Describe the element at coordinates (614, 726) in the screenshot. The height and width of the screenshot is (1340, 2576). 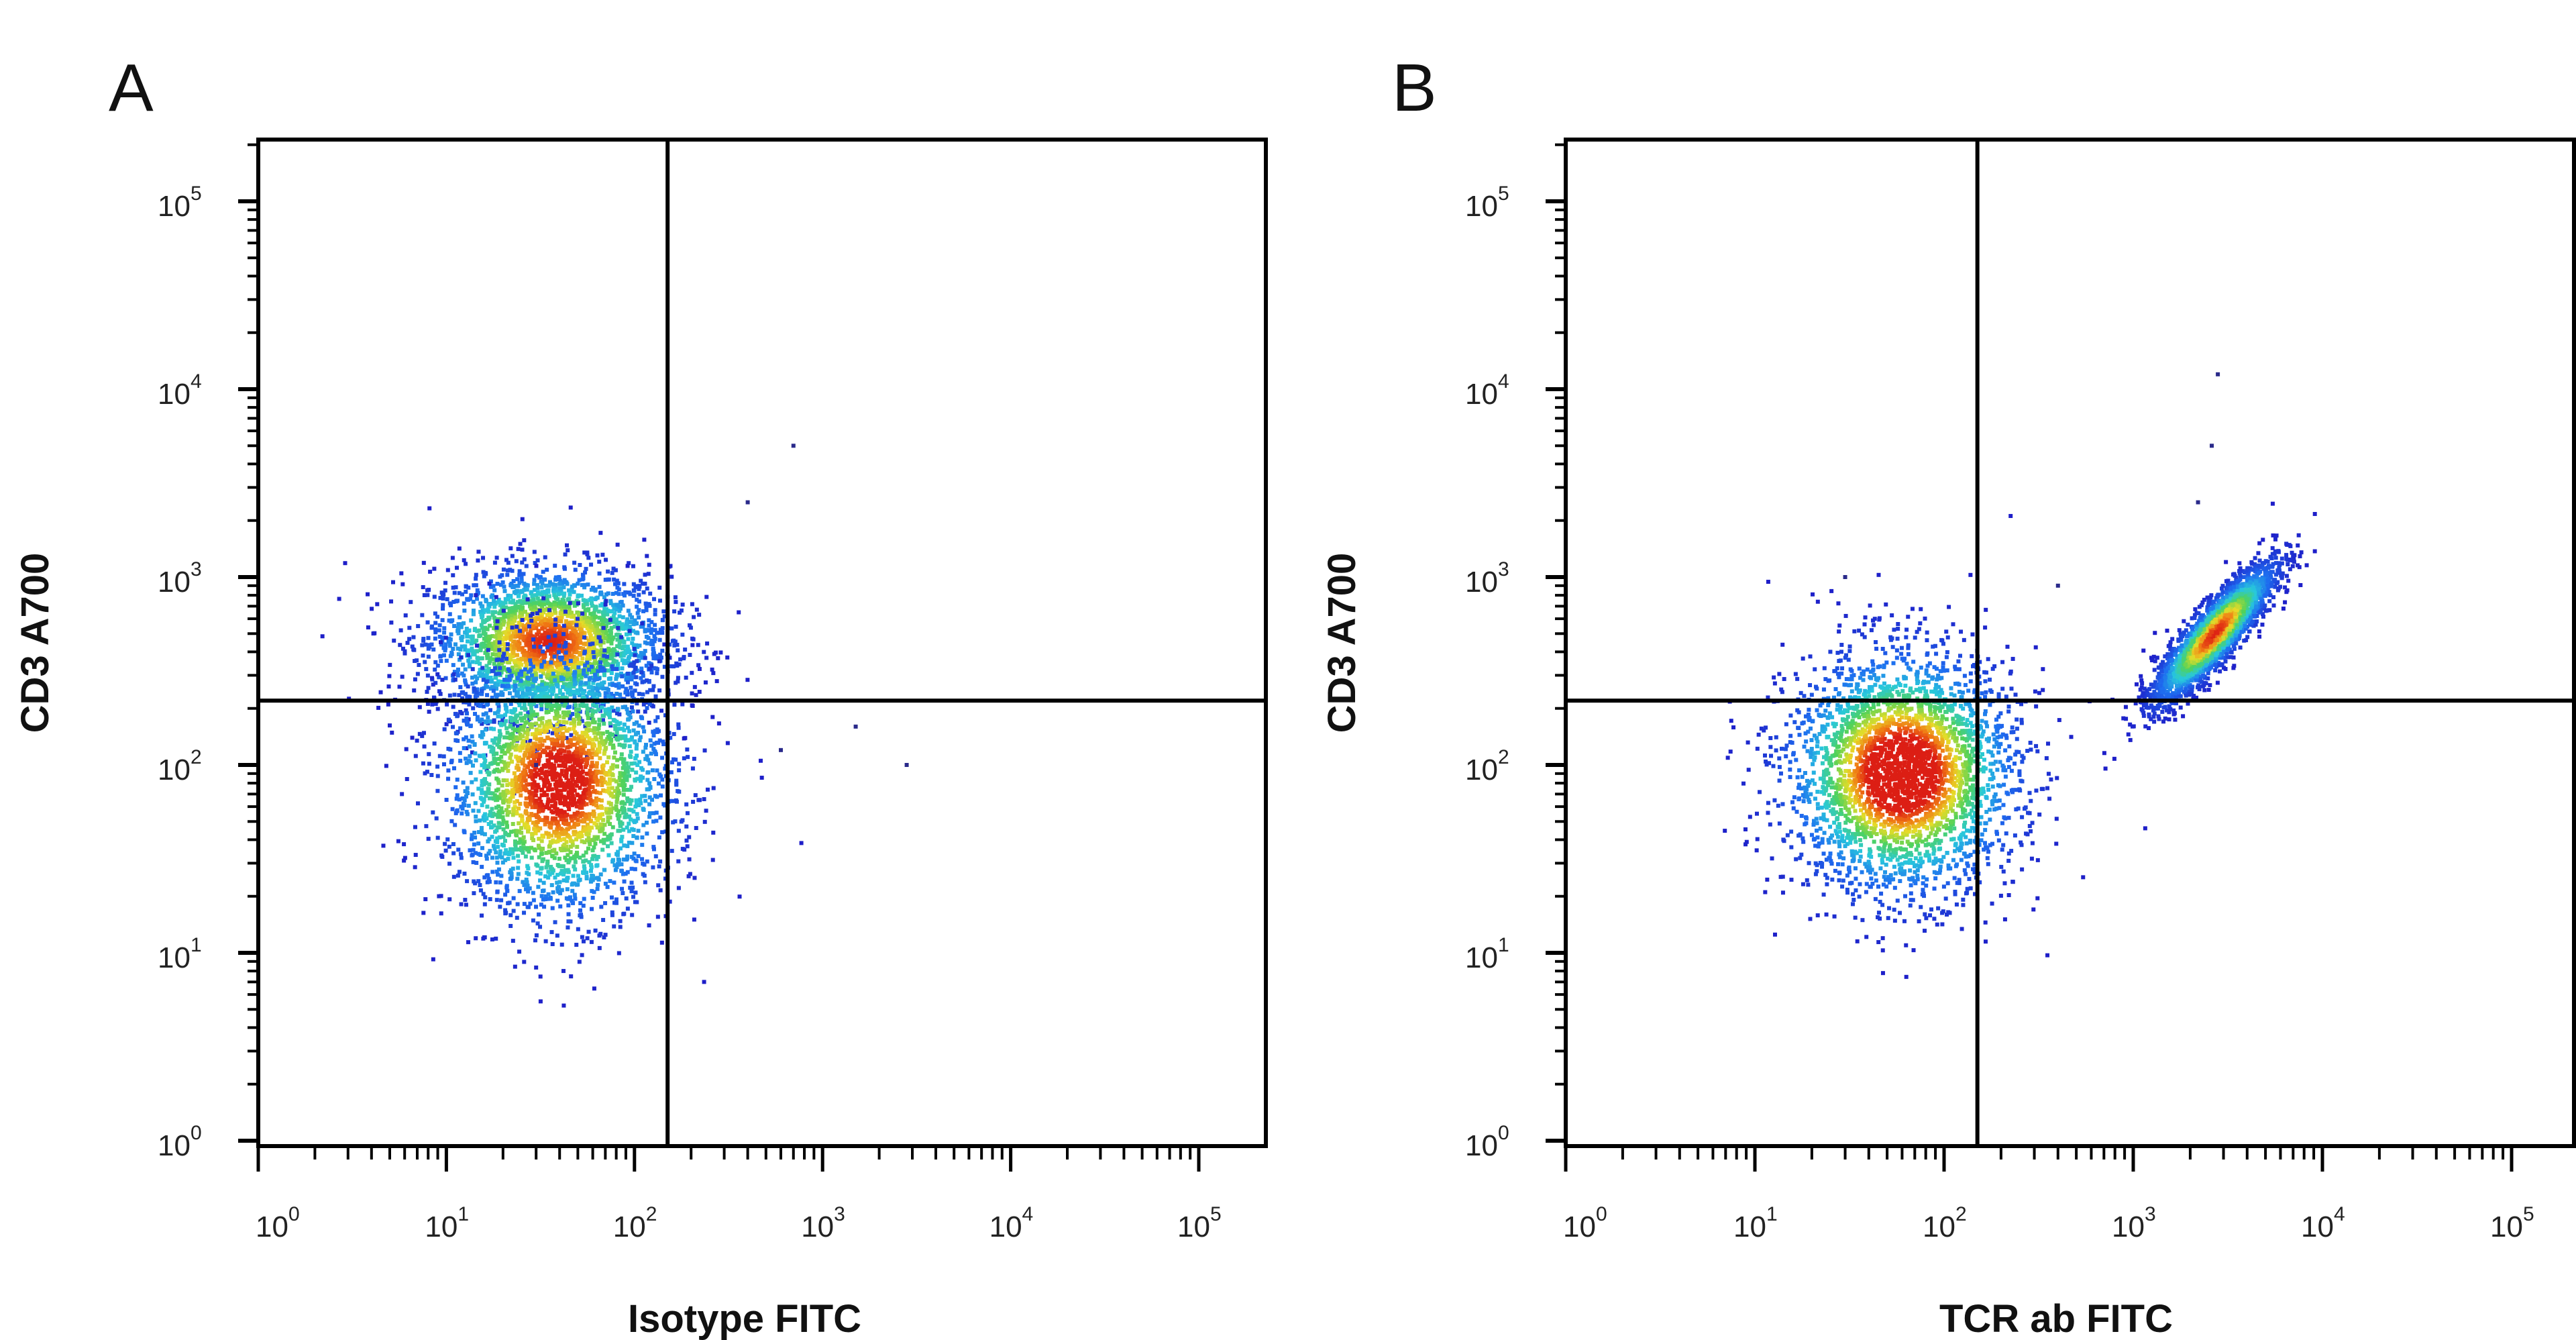
I see `panel-a-density-dots` at that location.